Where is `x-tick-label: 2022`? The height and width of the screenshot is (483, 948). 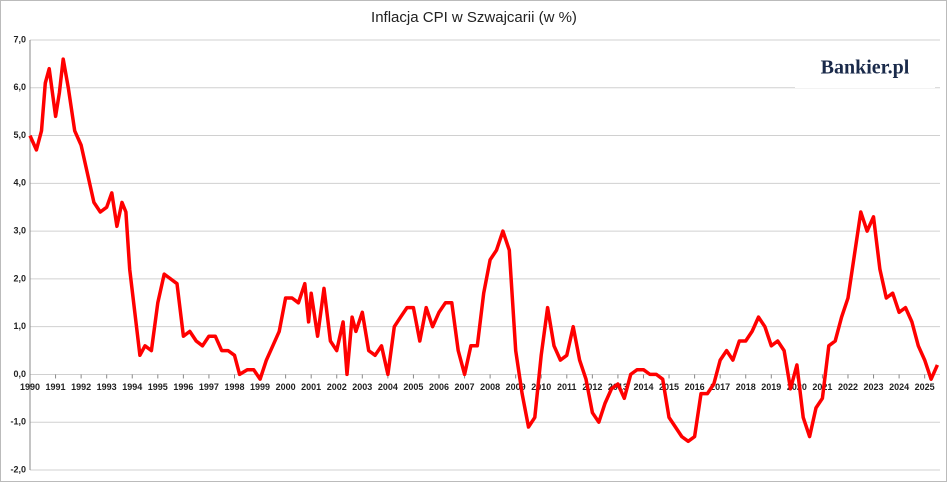
x-tick-label: 2022 is located at coordinates (848, 387).